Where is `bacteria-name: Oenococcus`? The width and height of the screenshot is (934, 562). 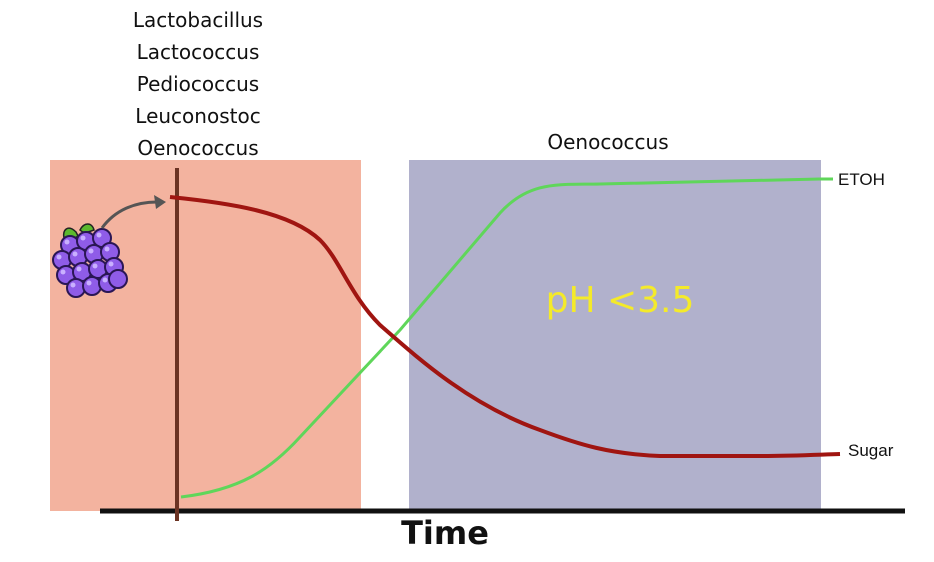
bacteria-name: Oenococcus is located at coordinates (198, 148).